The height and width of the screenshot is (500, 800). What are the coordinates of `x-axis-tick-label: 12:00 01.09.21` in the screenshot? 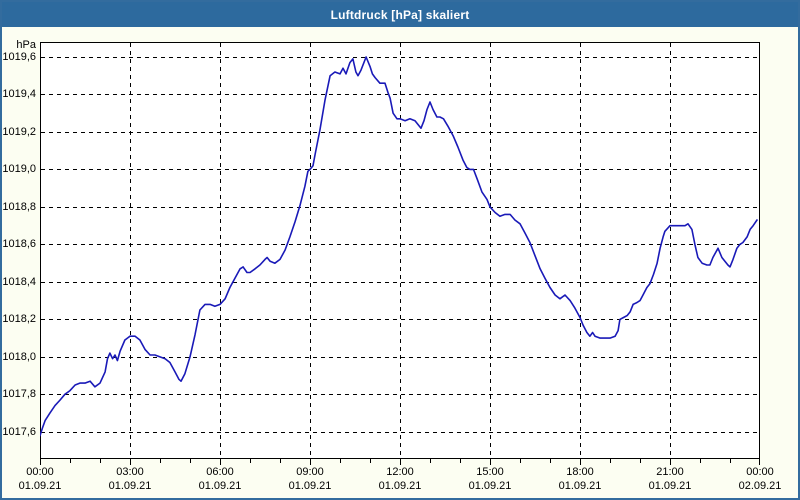 It's located at (400, 479).